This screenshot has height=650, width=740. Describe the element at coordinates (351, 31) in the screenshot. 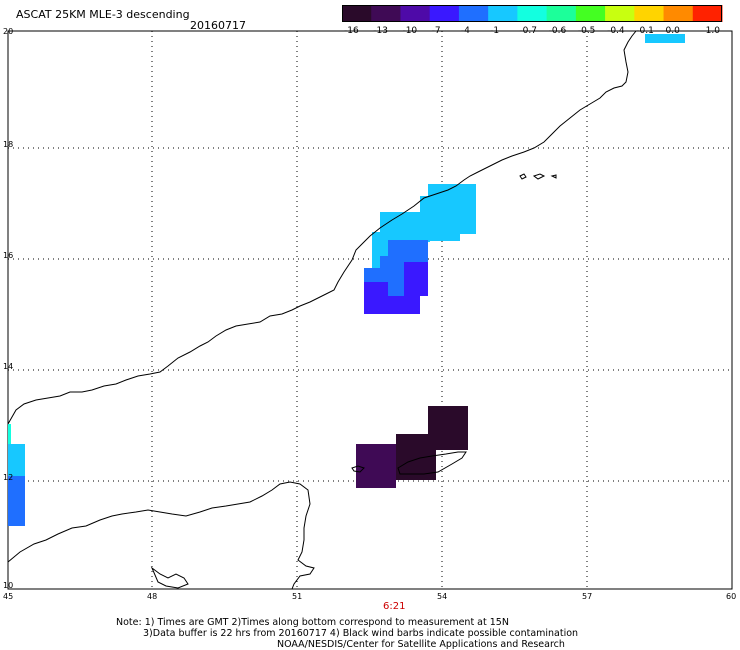

I see `colorbar-label: -16` at that location.